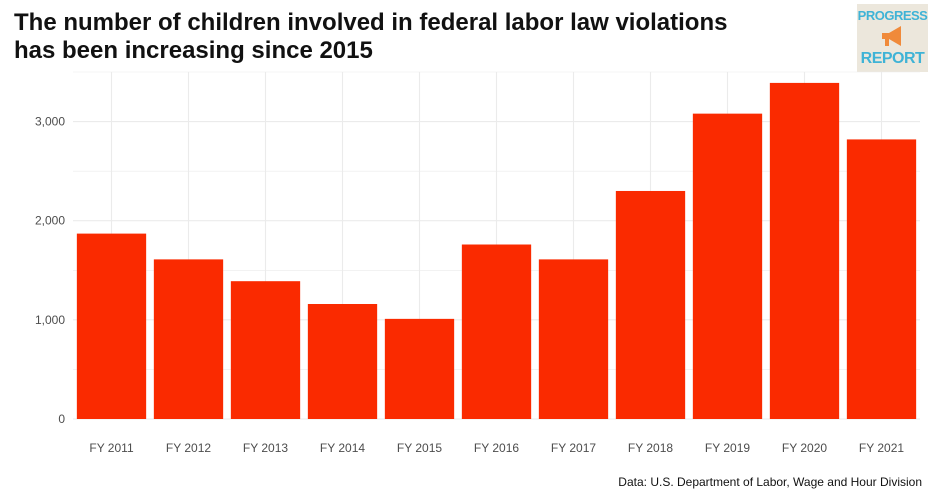 This screenshot has width=936, height=494. Describe the element at coordinates (804, 251) in the screenshot. I see `bar-fy-2020` at that location.